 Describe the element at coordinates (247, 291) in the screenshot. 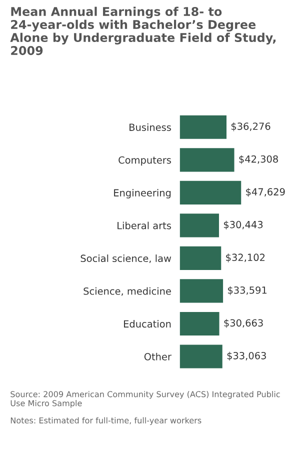

I see `data-label: $33,591` at that location.